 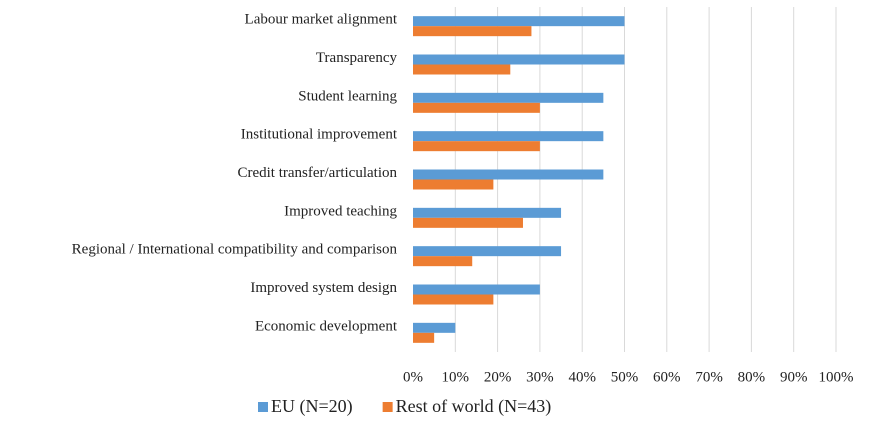 What do you see at coordinates (709, 377) in the screenshot?
I see `x-tick-label: 70%` at bounding box center [709, 377].